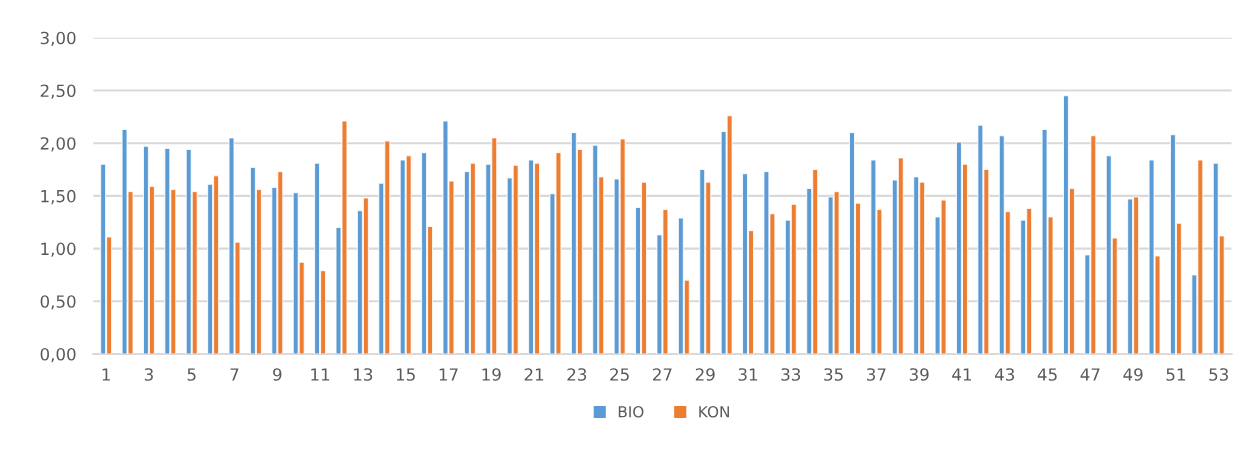  What do you see at coordinates (631, 411) in the screenshot?
I see `legend-label: BIO` at bounding box center [631, 411].